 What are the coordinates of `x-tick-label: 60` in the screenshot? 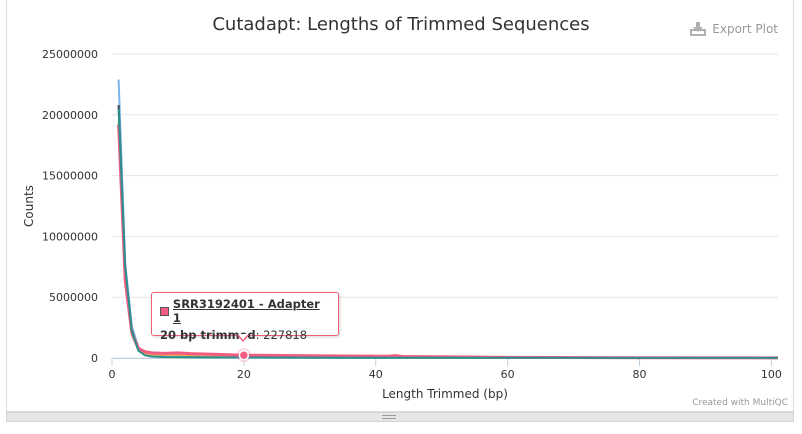 It's located at (508, 374).